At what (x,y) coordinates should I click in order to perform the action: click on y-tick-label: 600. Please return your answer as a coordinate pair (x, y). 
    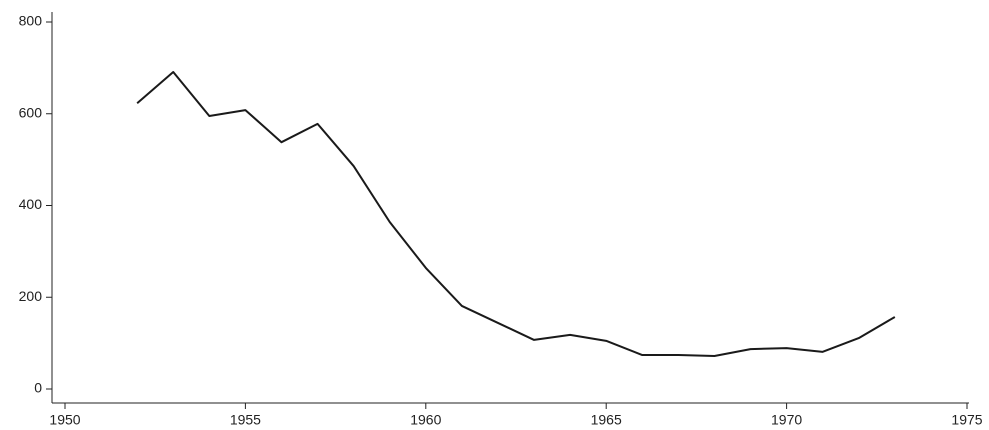
    Looking at the image, I should click on (31, 112).